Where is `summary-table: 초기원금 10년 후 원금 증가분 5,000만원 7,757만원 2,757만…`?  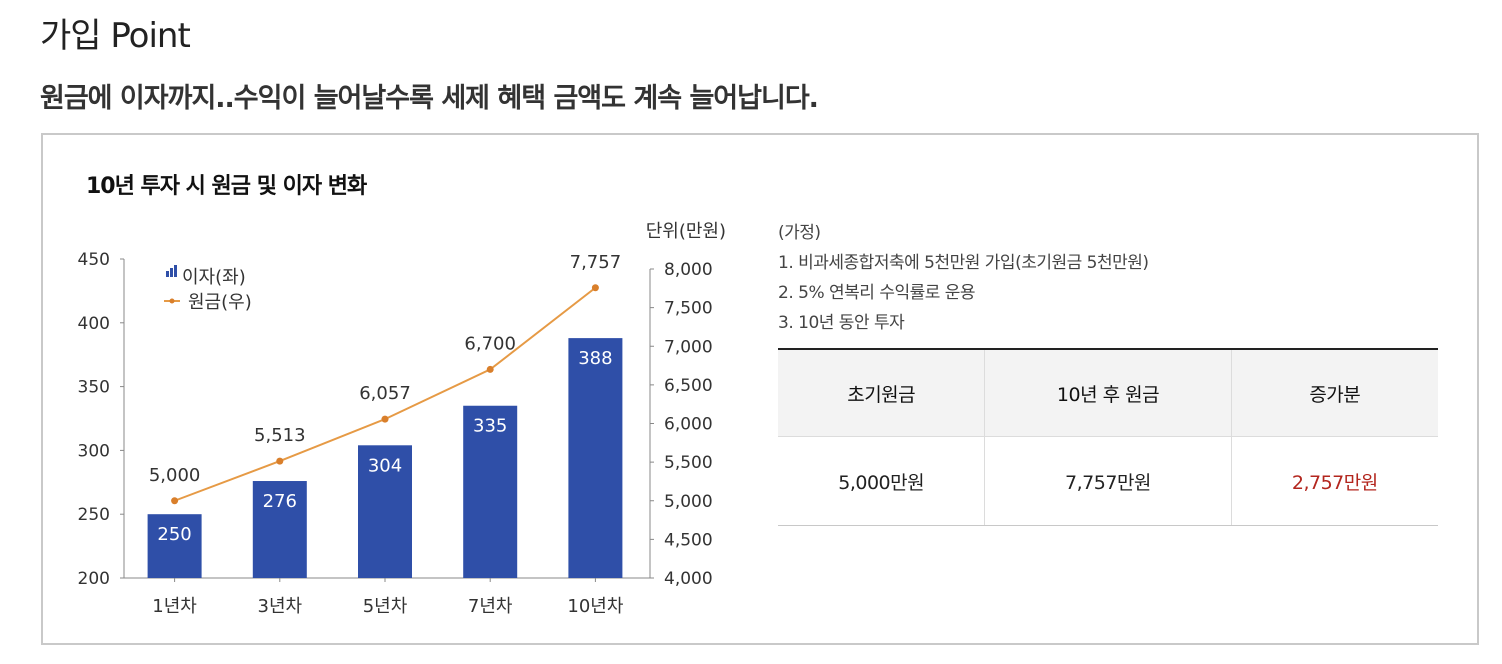
summary-table: 초기원금 10년 후 원금 증가분 5,000만원 7,757만원 2,757만… is located at coordinates (1108, 437).